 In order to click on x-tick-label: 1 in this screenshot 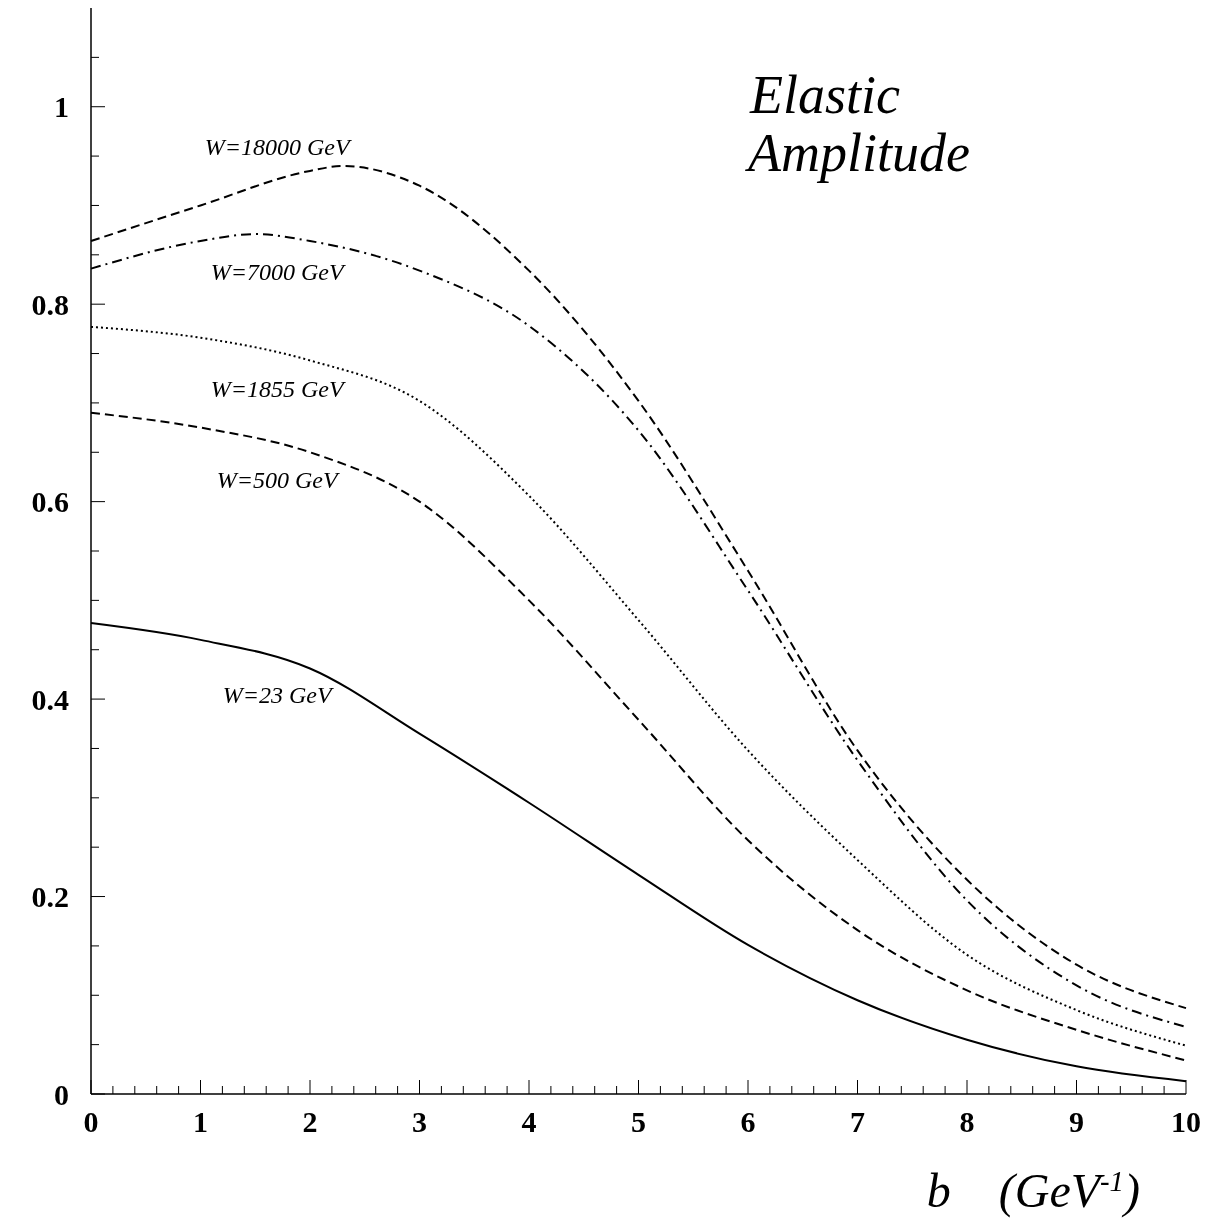, I will do `click(200, 1121)`.